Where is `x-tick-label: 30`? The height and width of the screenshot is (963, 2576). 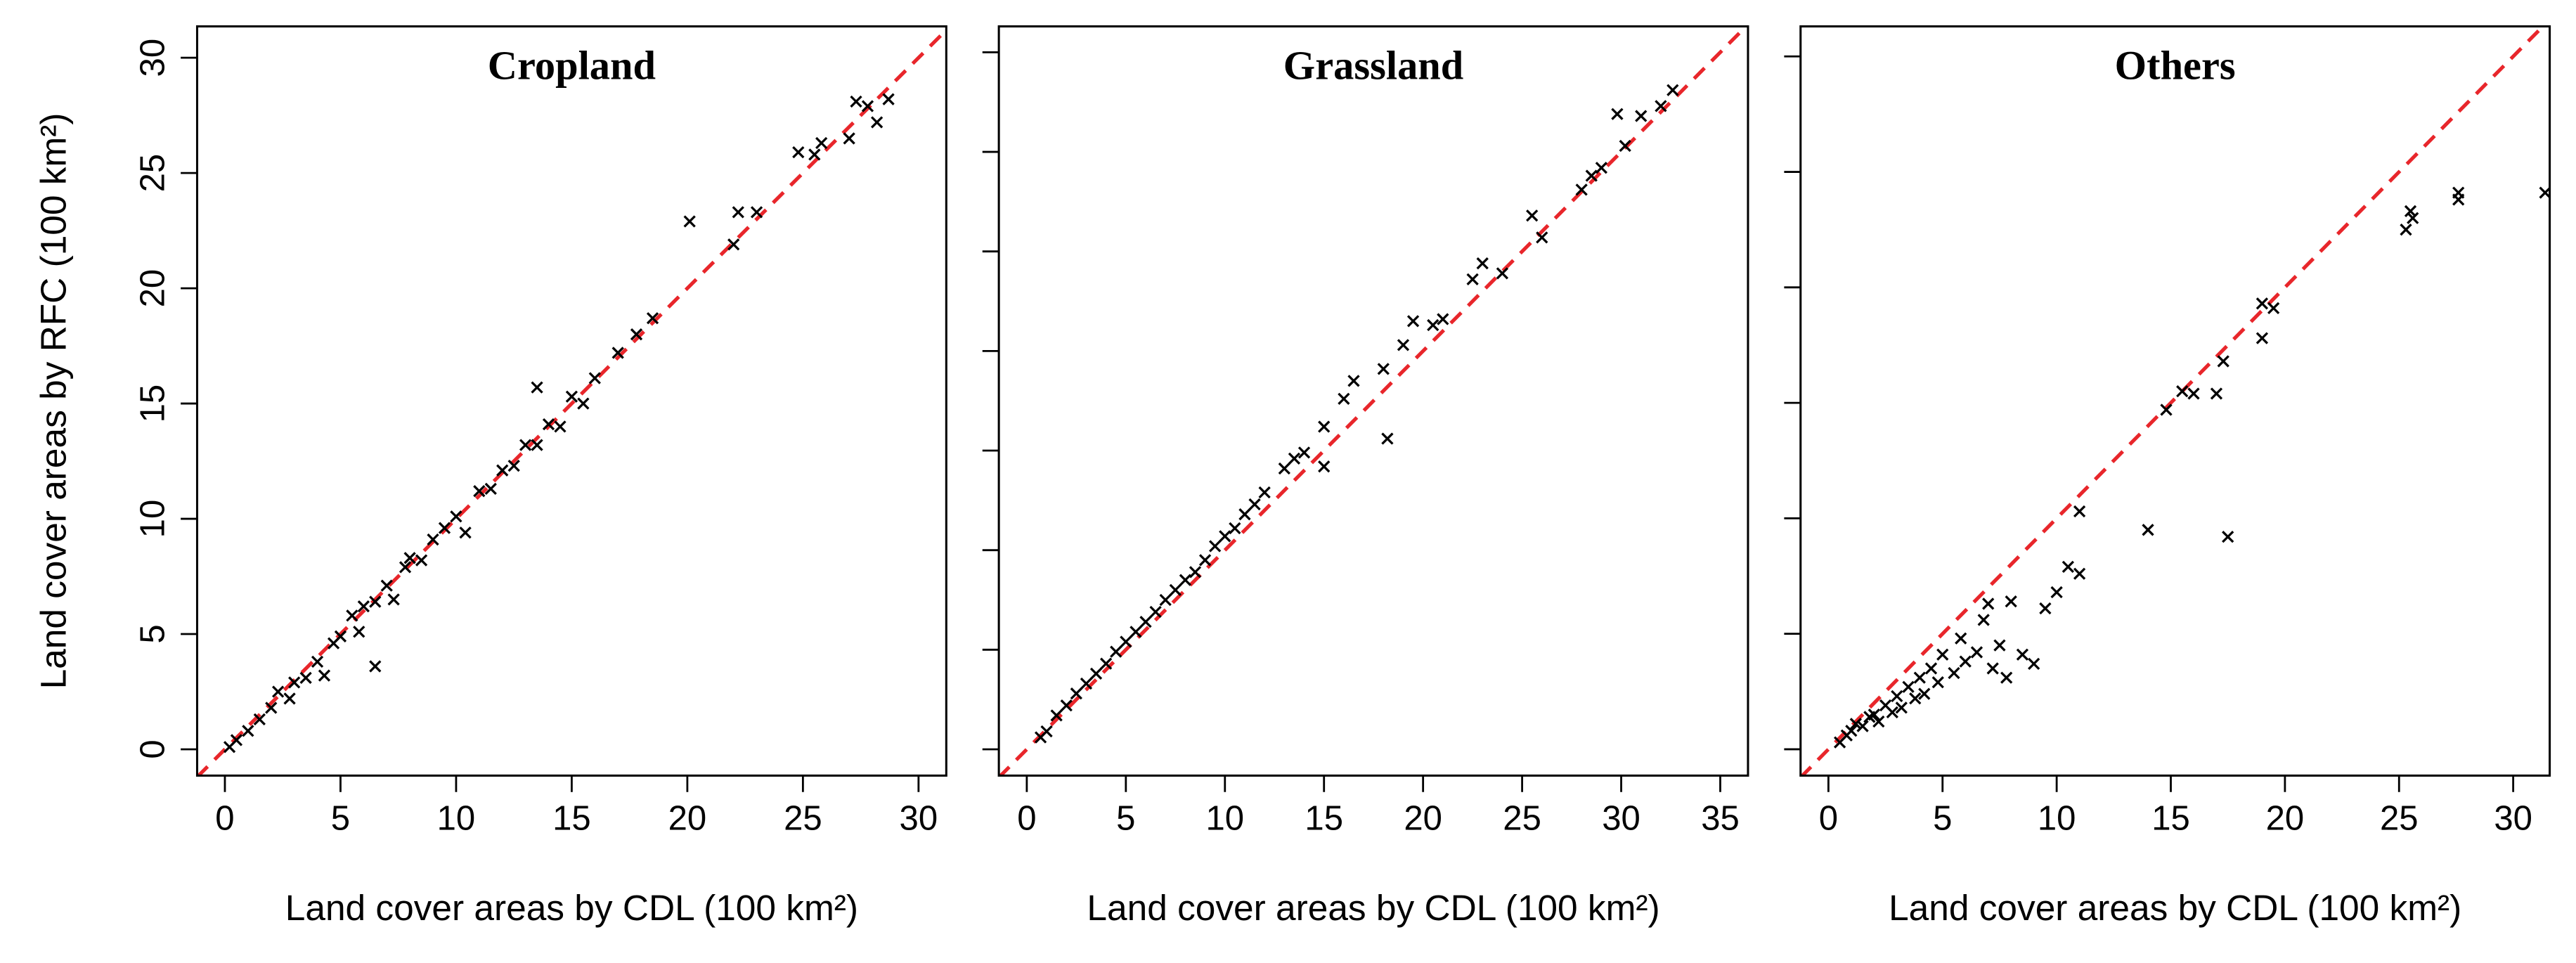
x-tick-label: 30 is located at coordinates (2513, 819).